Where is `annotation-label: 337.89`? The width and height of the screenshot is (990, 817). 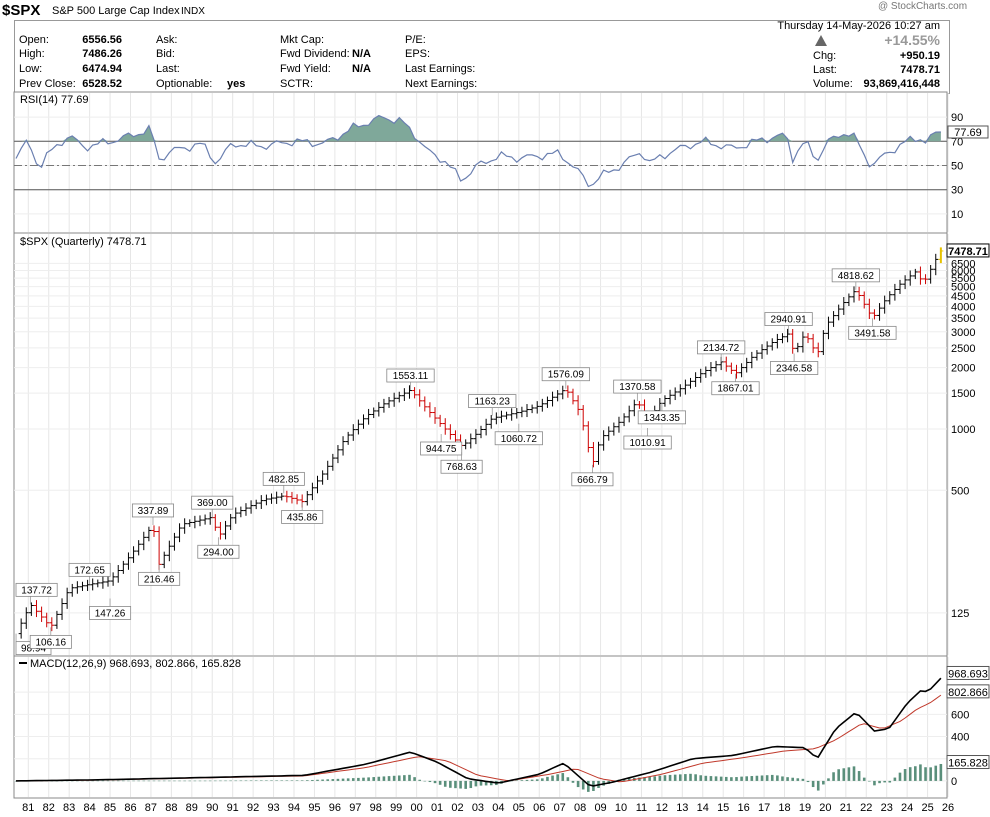
annotation-label: 337.89 is located at coordinates (153, 511).